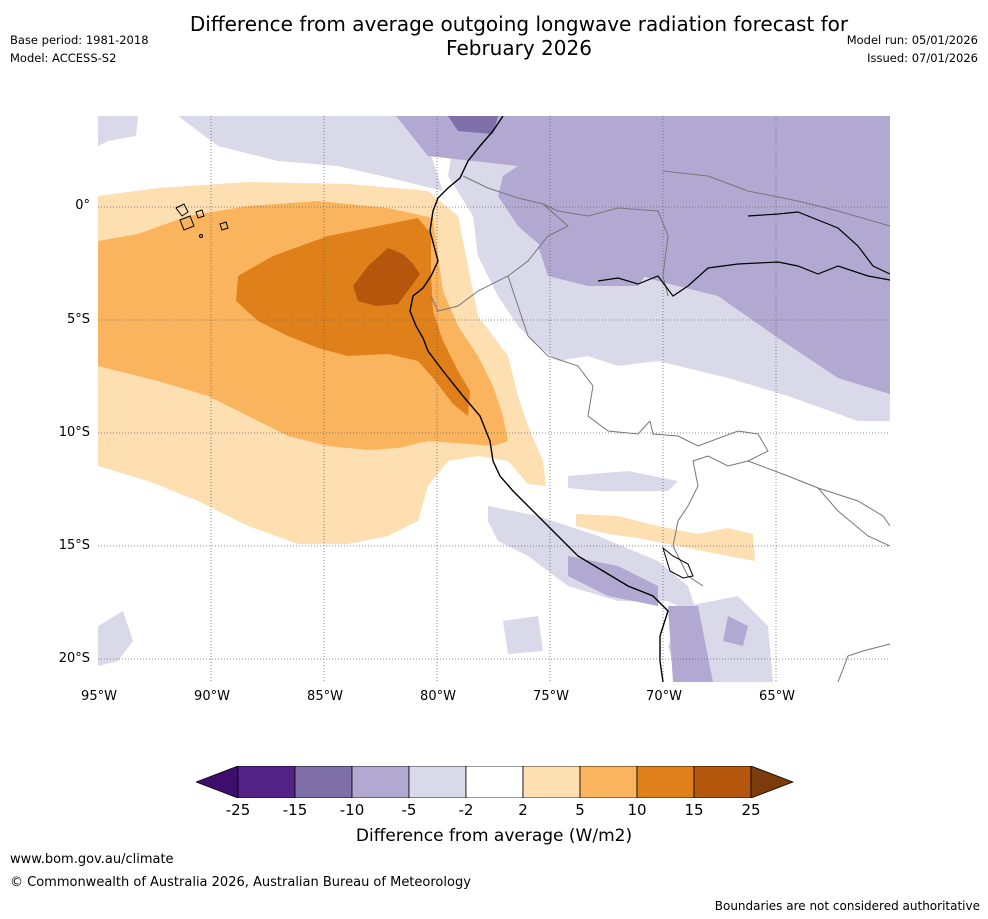 The width and height of the screenshot is (988, 919). What do you see at coordinates (494, 836) in the screenshot?
I see `colorbar-label: Difference from average (W/m2)` at bounding box center [494, 836].